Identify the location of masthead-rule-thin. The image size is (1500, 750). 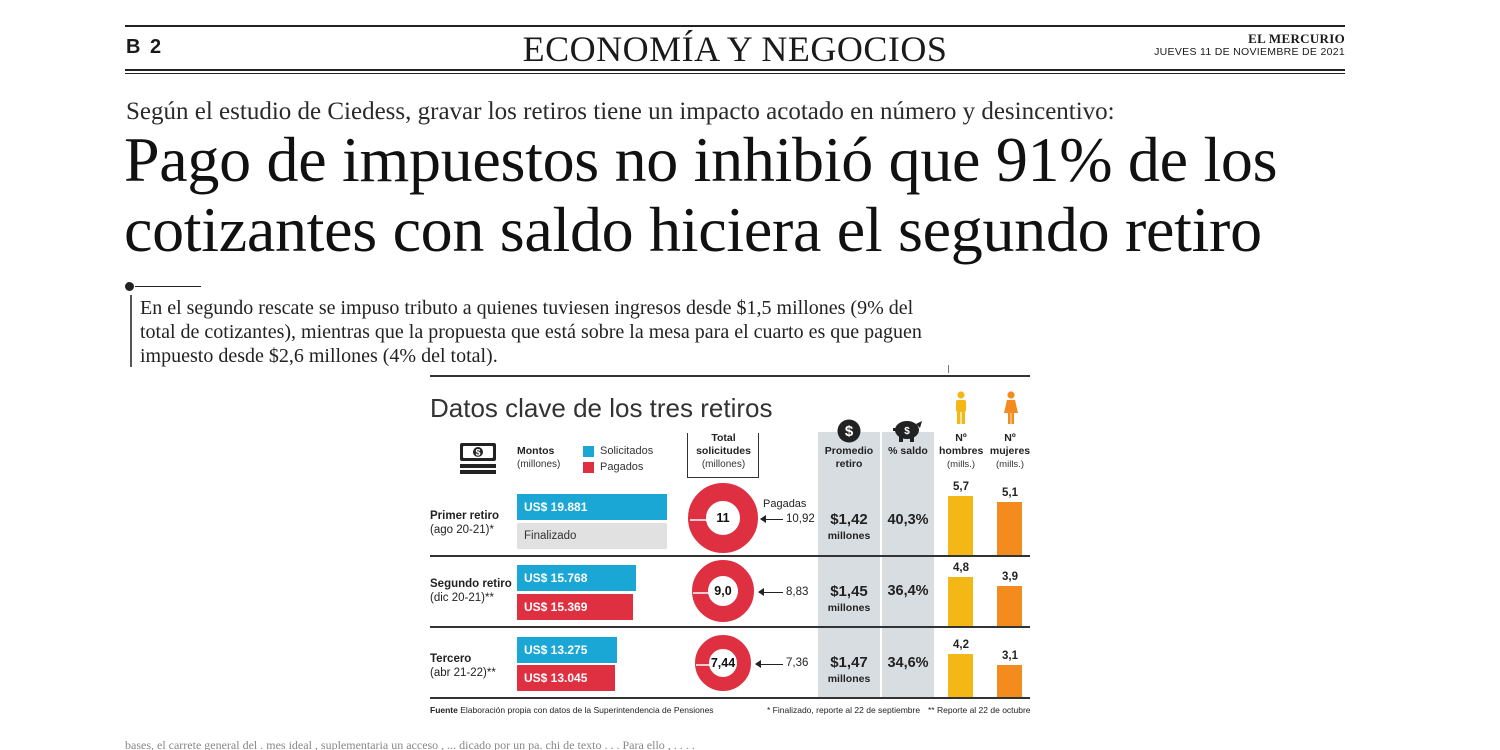
(735, 73).